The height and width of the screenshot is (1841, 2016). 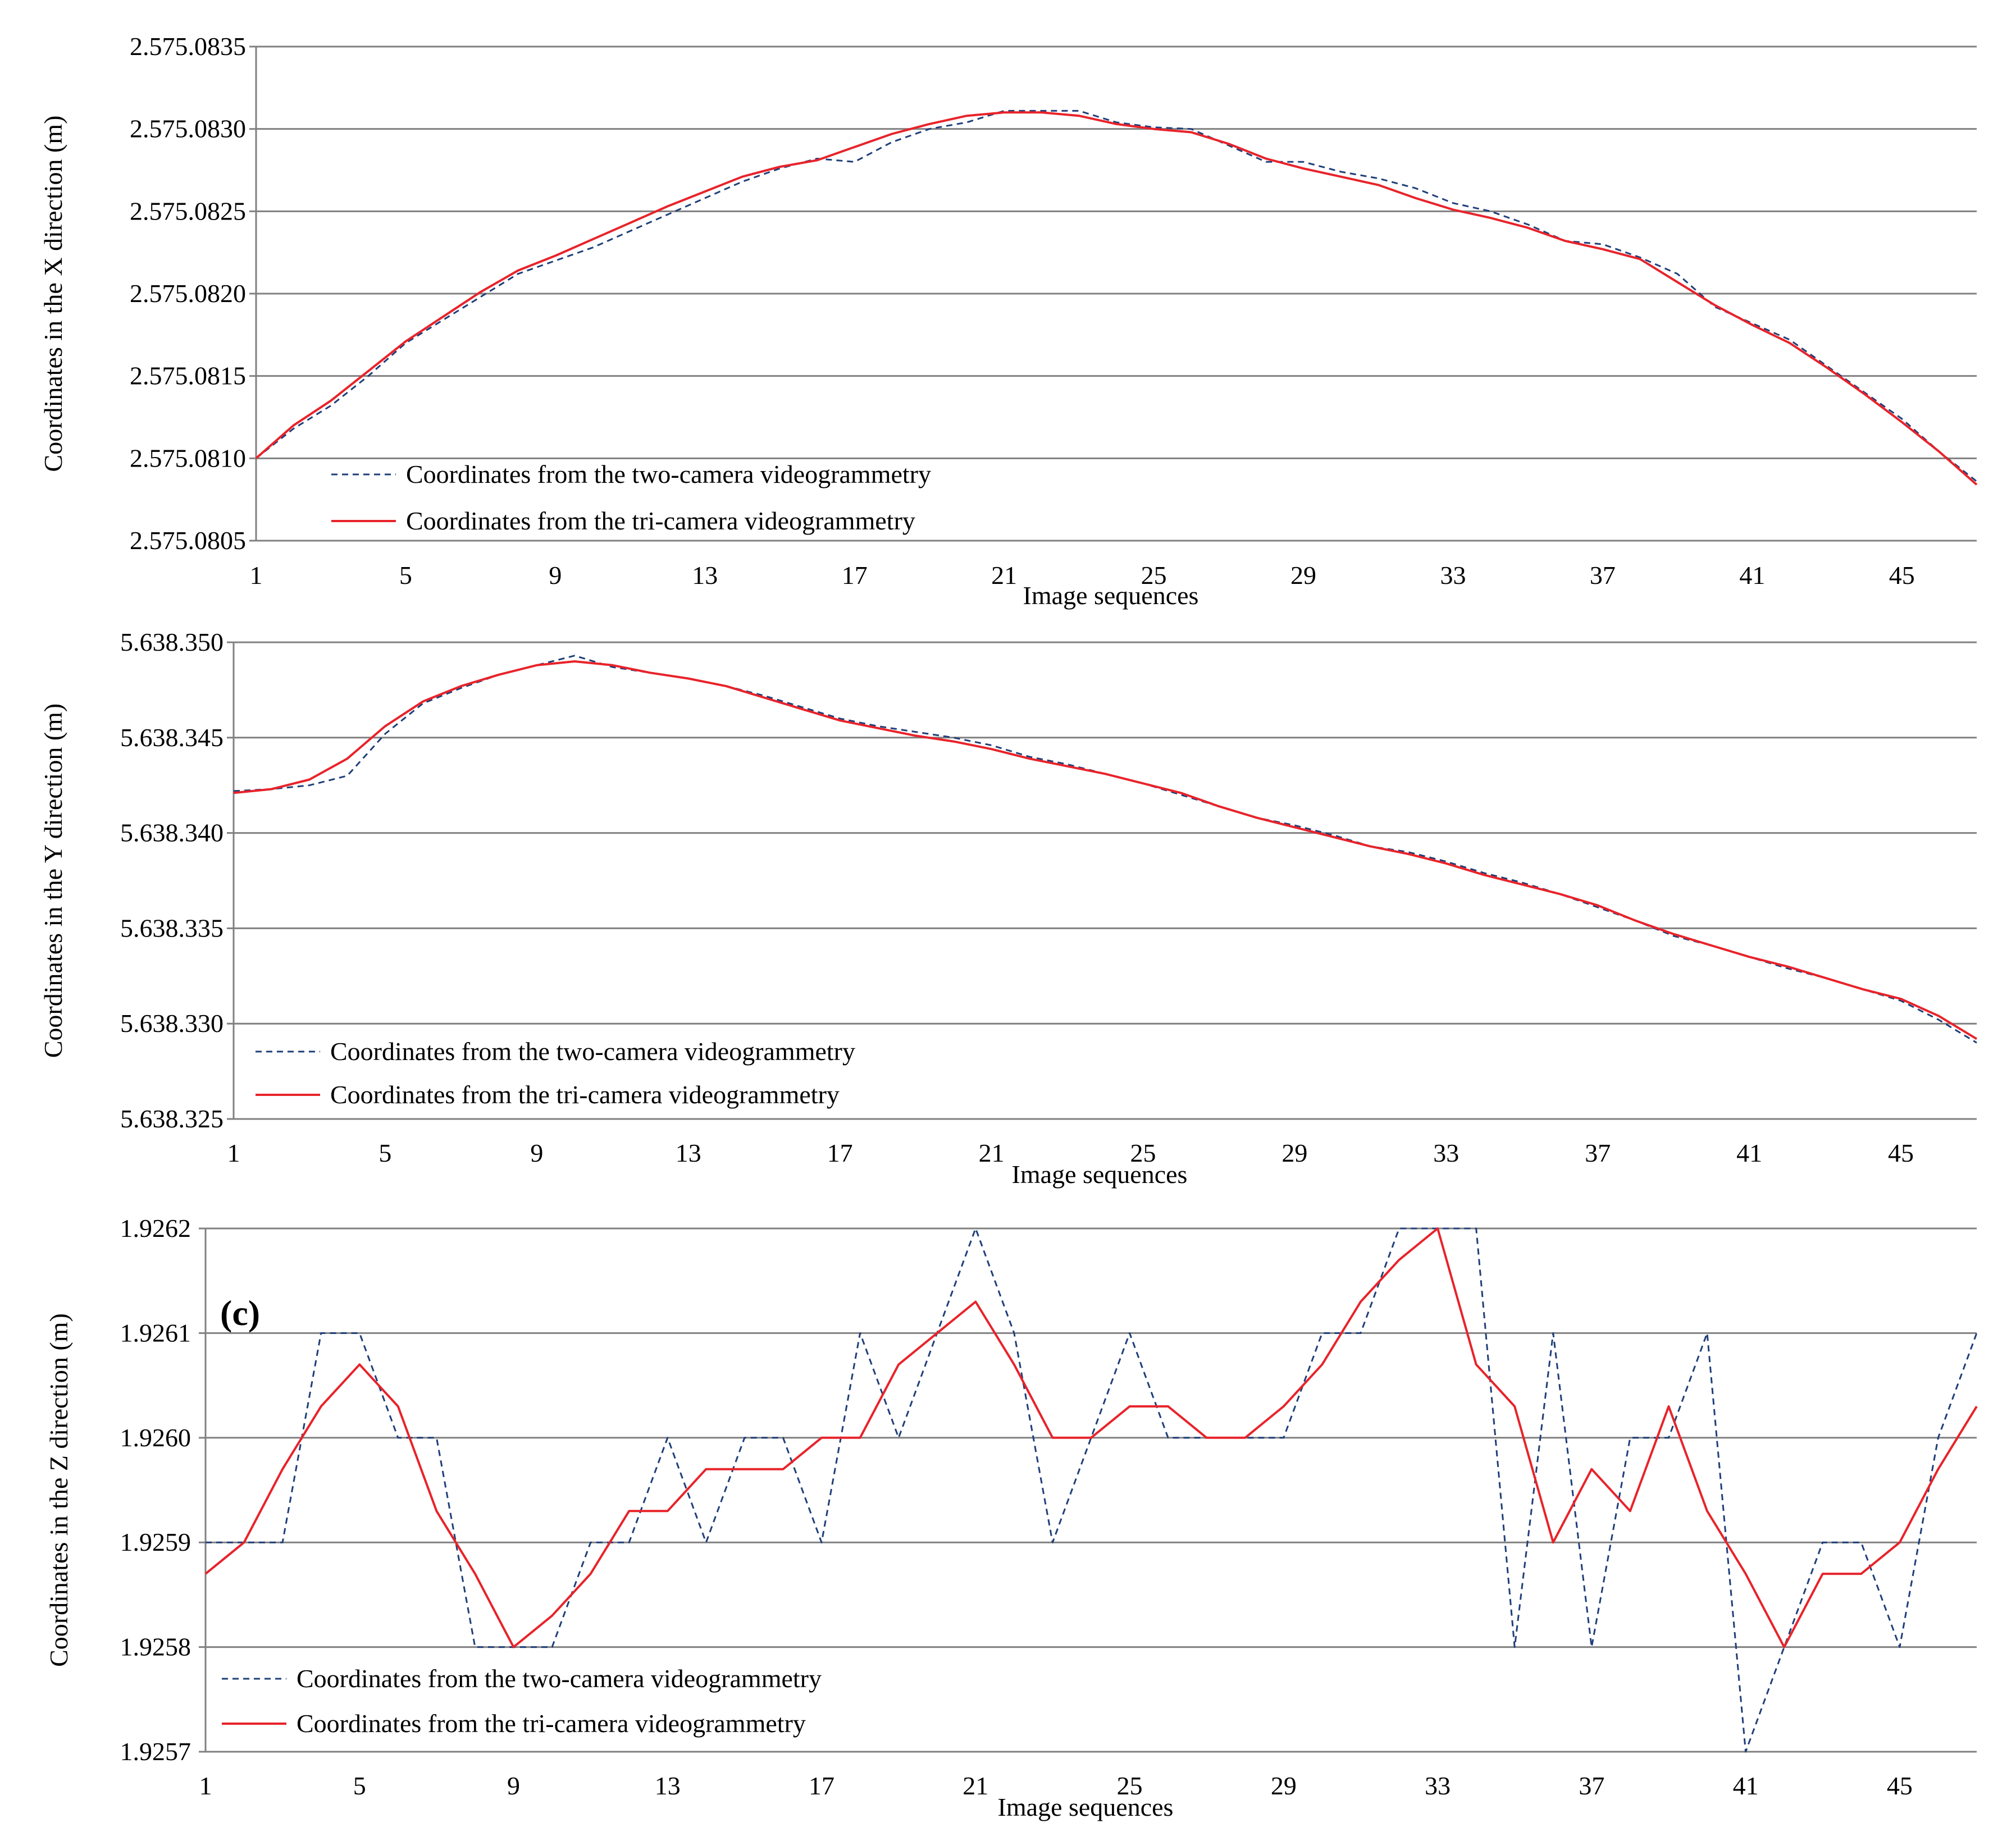 I want to click on y-tick-label: 5.638.340, so click(x=172, y=833).